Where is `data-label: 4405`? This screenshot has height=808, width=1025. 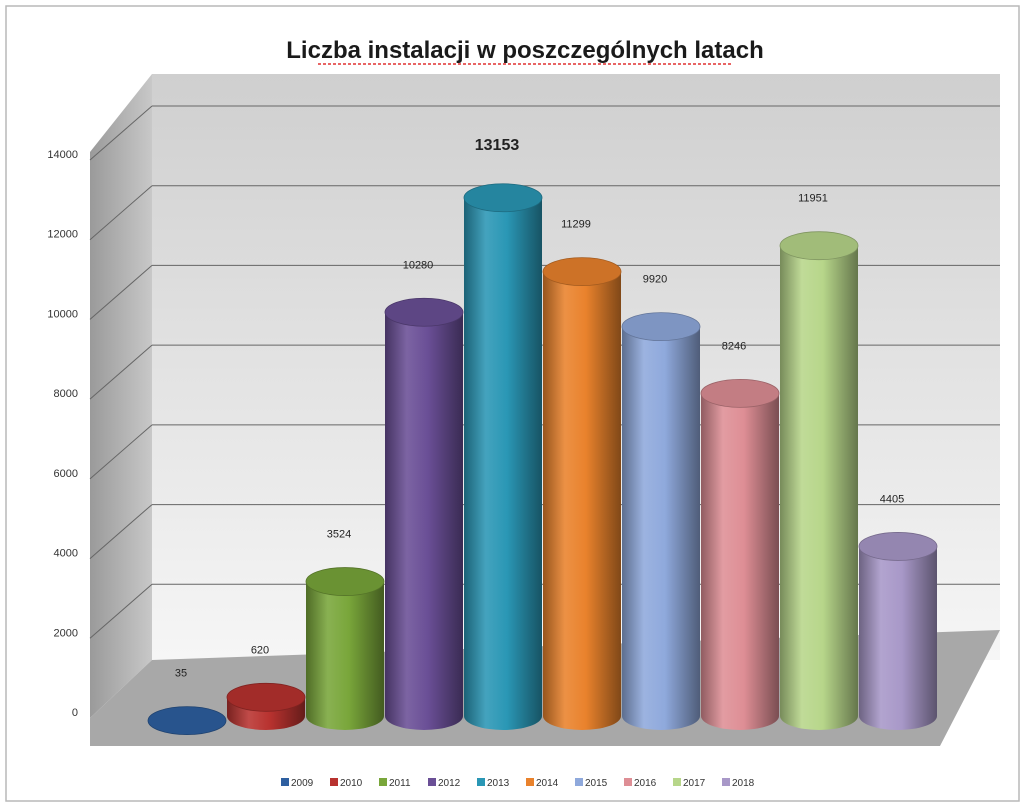
data-label: 4405 is located at coordinates (892, 499).